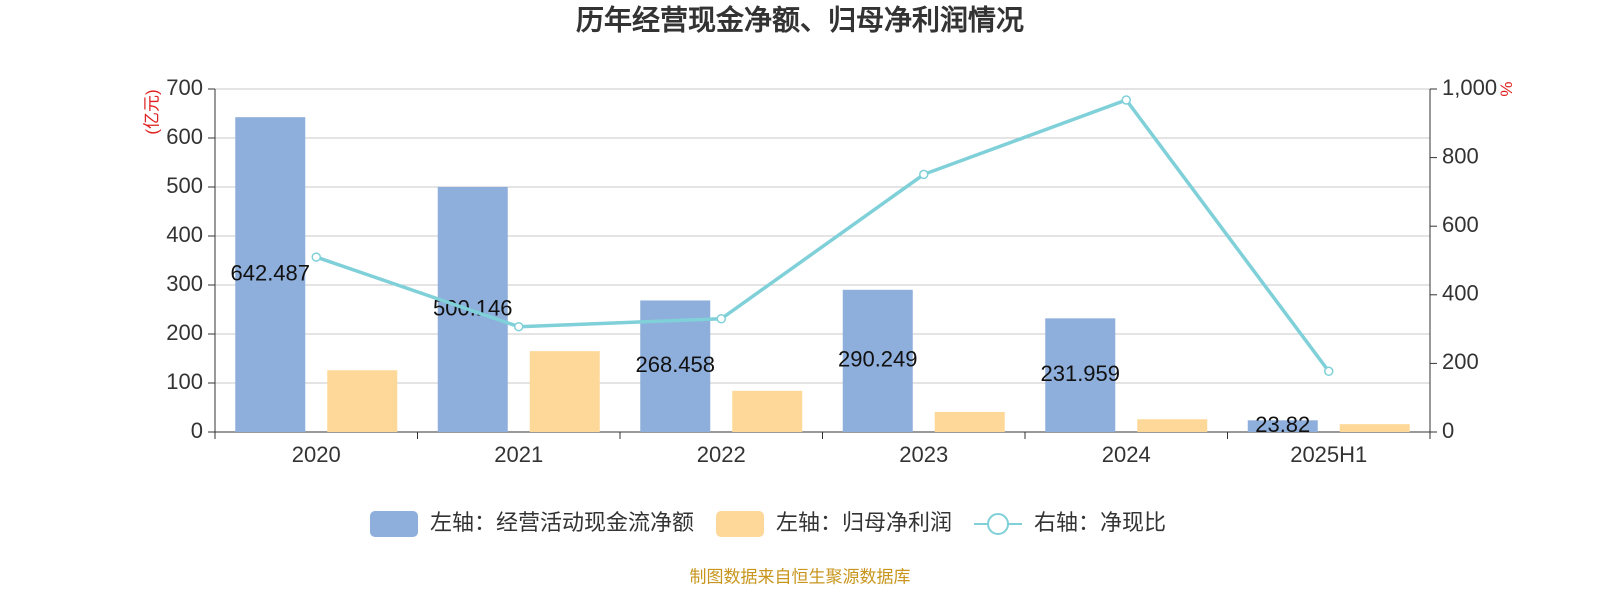 The width and height of the screenshot is (1600, 600). What do you see at coordinates (562, 522) in the screenshot?
I see `legend-label: 左轴：经营活动现金流净额` at bounding box center [562, 522].